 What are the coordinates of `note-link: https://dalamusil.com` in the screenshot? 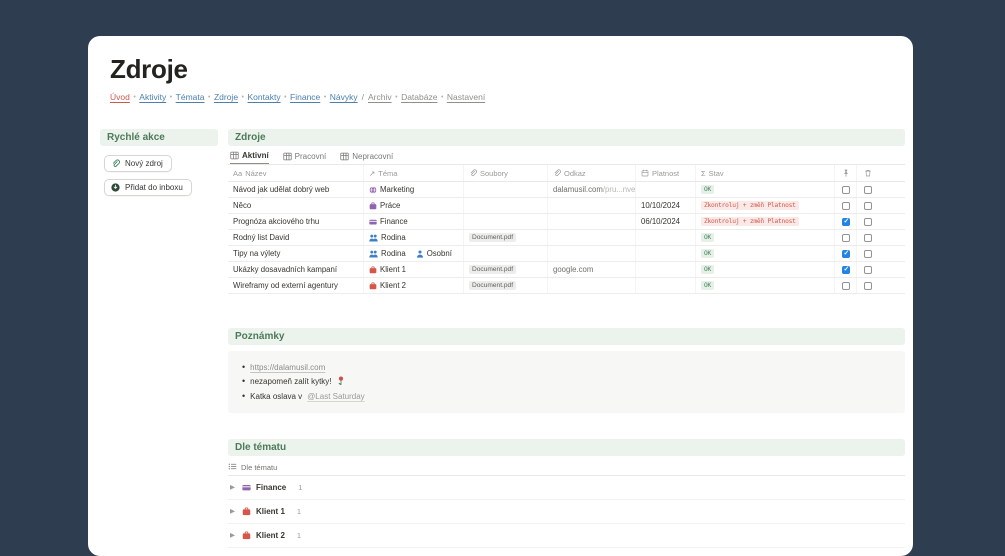 It's located at (288, 367).